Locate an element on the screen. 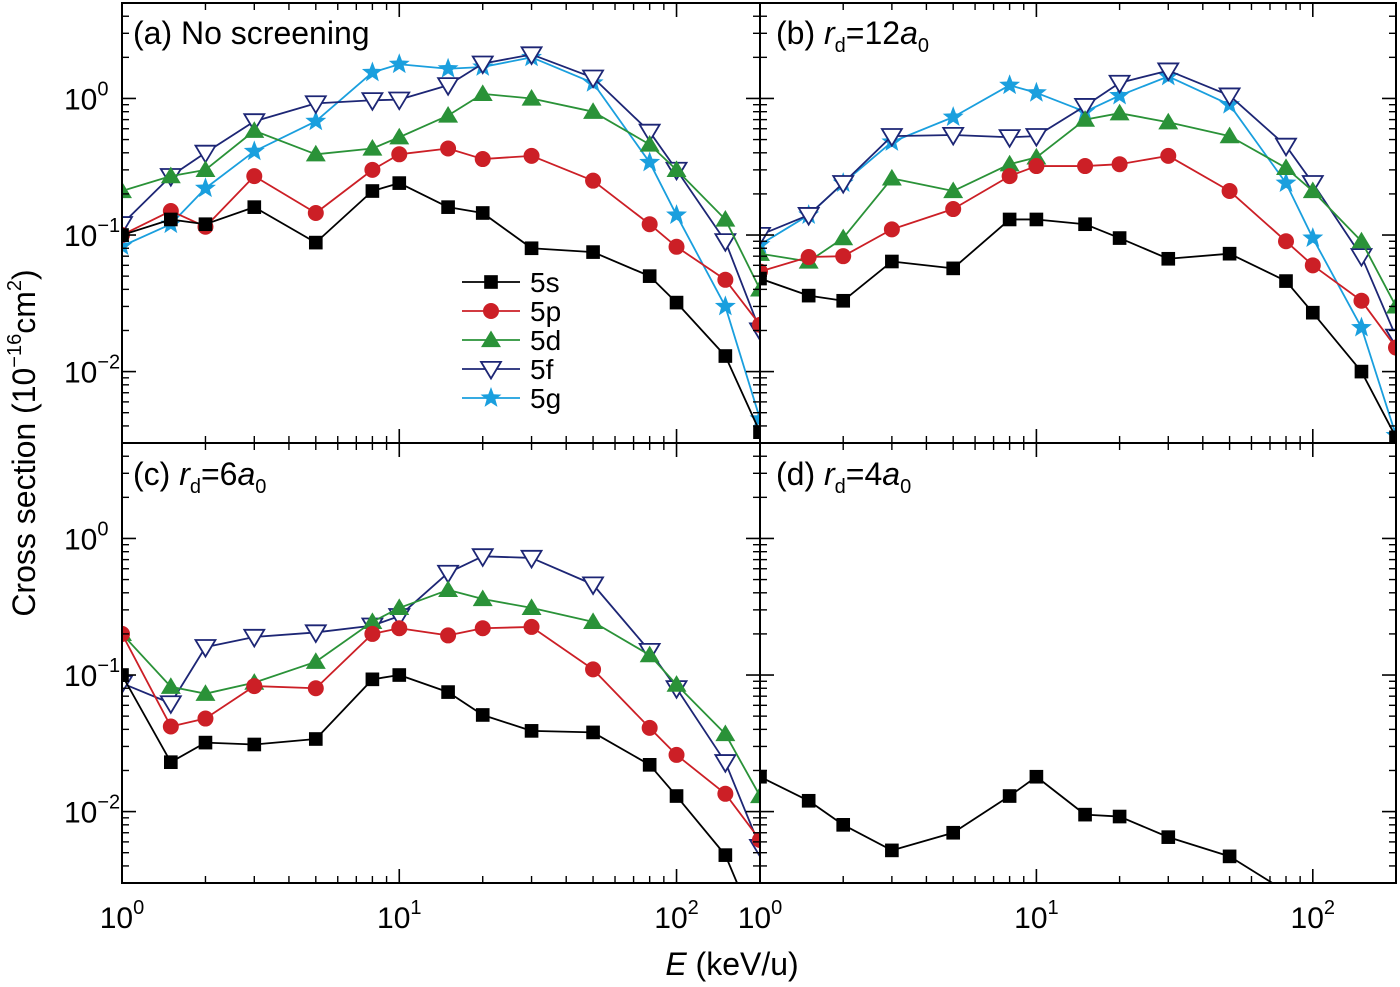 This screenshot has height=987, width=1400. legend-label-5g: 5g is located at coordinates (545, 398).